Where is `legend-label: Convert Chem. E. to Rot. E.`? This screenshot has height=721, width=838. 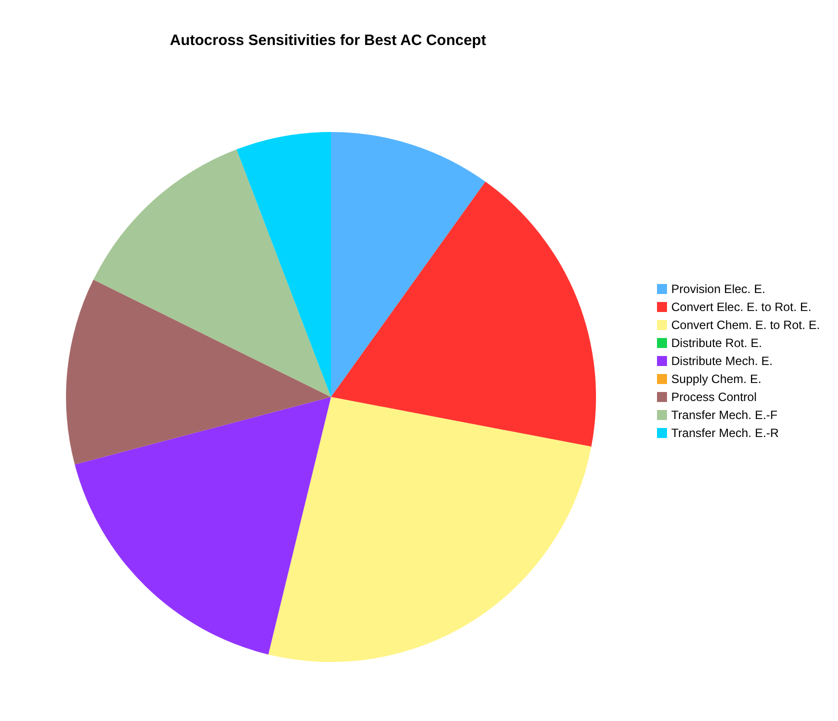 legend-label: Convert Chem. E. to Rot. E. is located at coordinates (745, 325).